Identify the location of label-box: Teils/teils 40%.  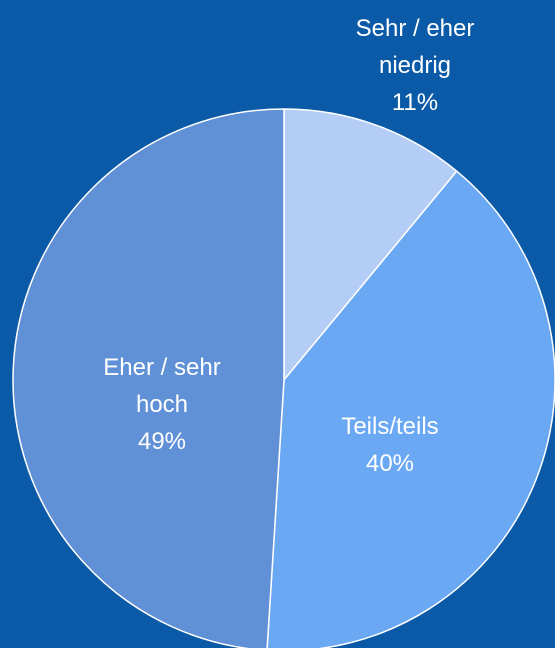
(390, 445).